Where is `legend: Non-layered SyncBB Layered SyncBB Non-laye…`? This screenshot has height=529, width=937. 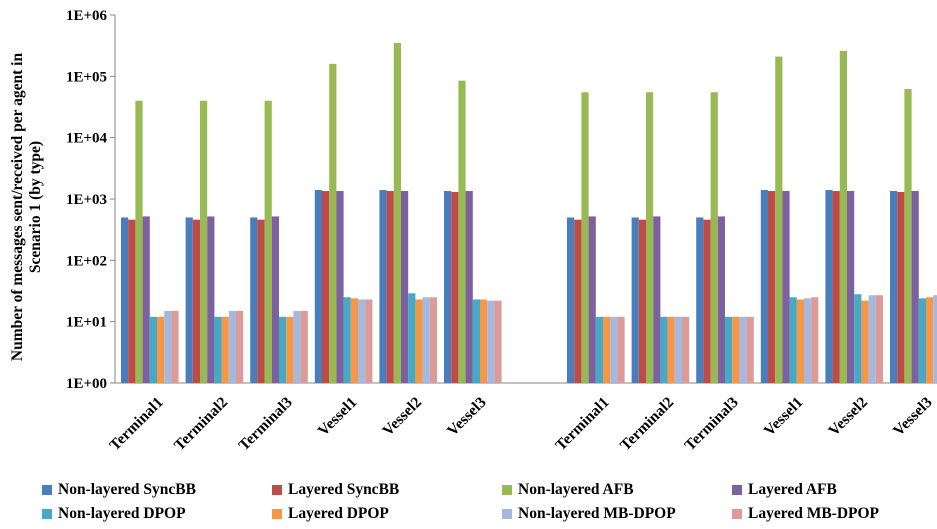
legend: Non-layered SyncBB Layered SyncBB Non-laye… is located at coordinates (468, 503).